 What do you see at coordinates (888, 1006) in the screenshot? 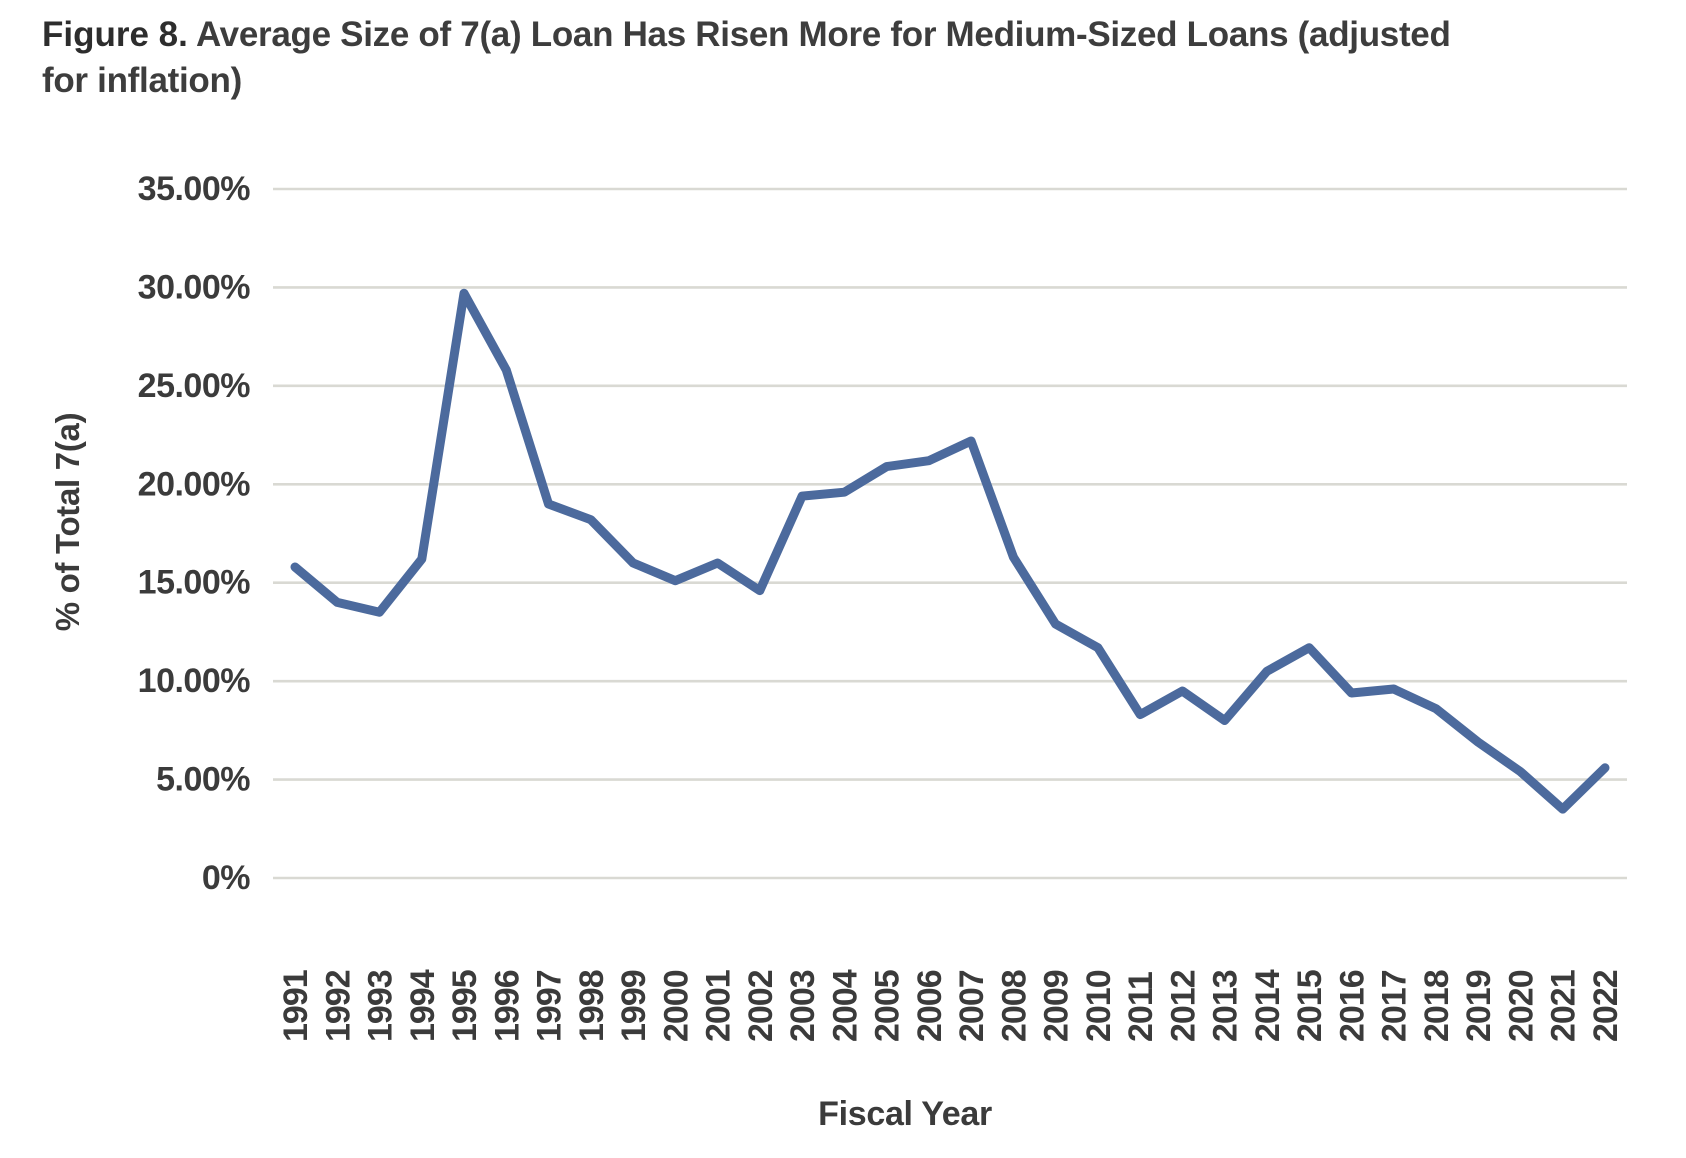
I see `x-tick-label: 2005` at bounding box center [888, 1006].